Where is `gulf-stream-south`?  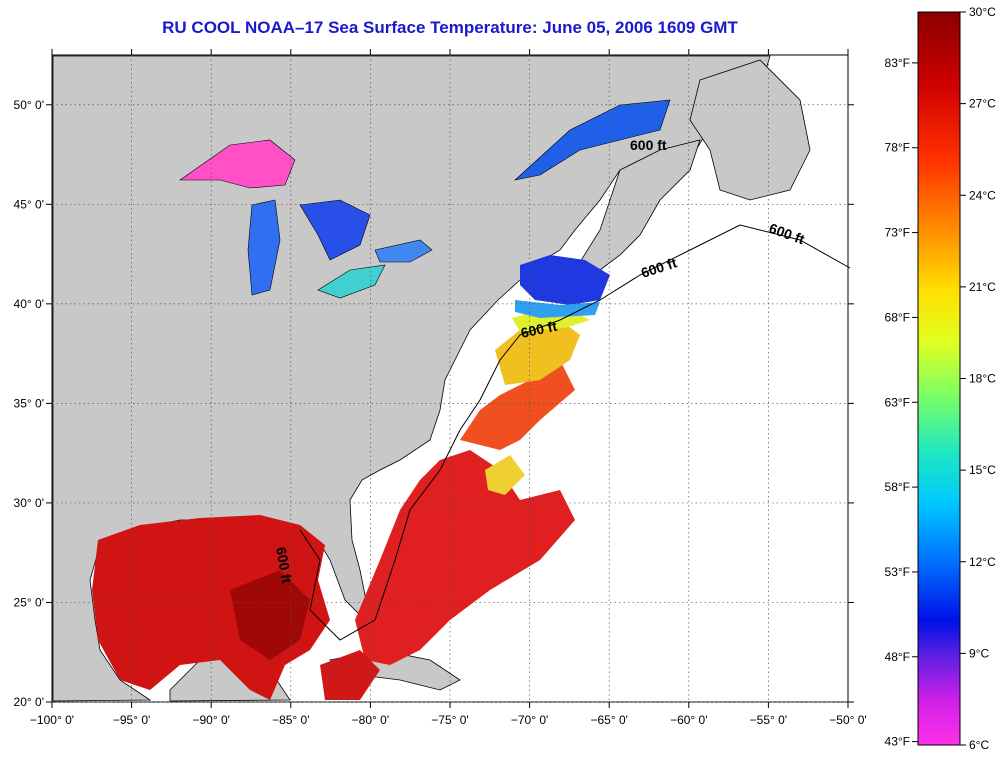 gulf-stream-south is located at coordinates (465, 557).